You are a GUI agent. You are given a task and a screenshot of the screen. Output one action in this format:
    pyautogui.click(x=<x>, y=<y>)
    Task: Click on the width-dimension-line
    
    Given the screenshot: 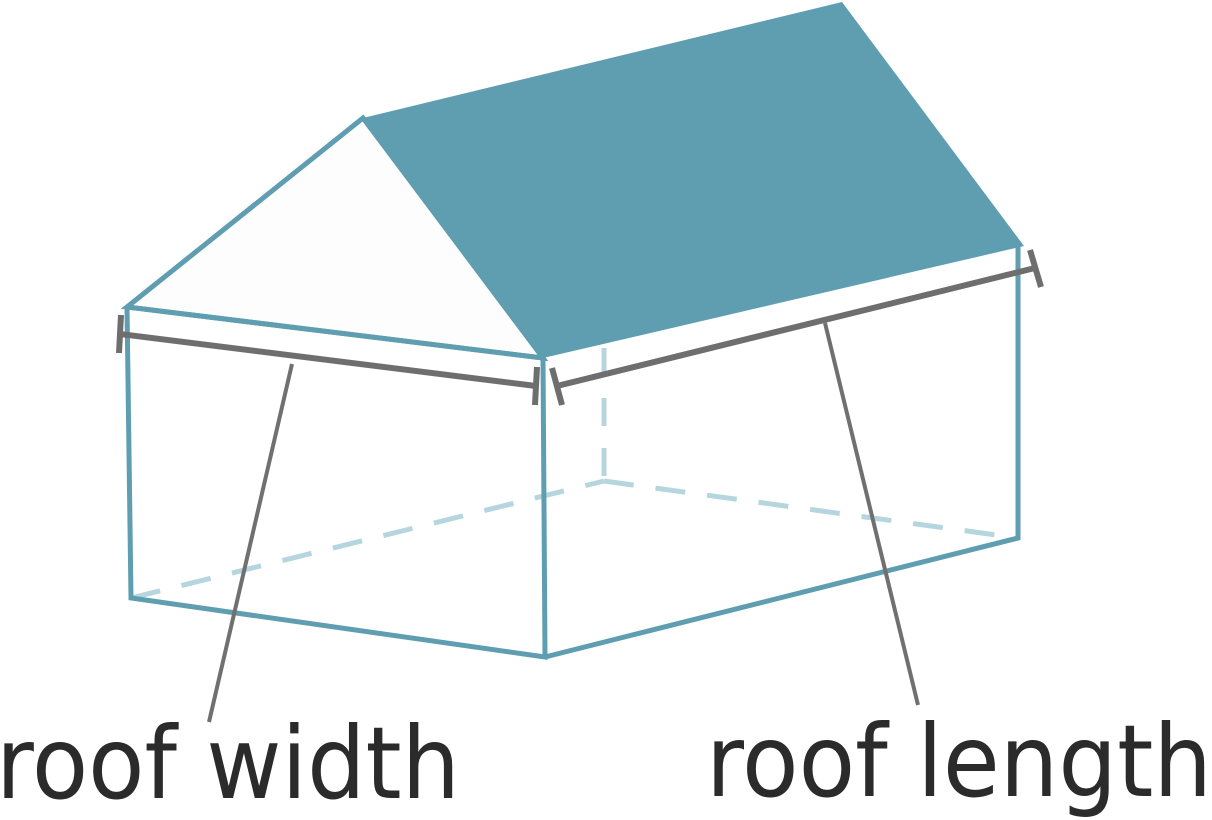 What is the action you would take?
    pyautogui.click(x=328, y=360)
    